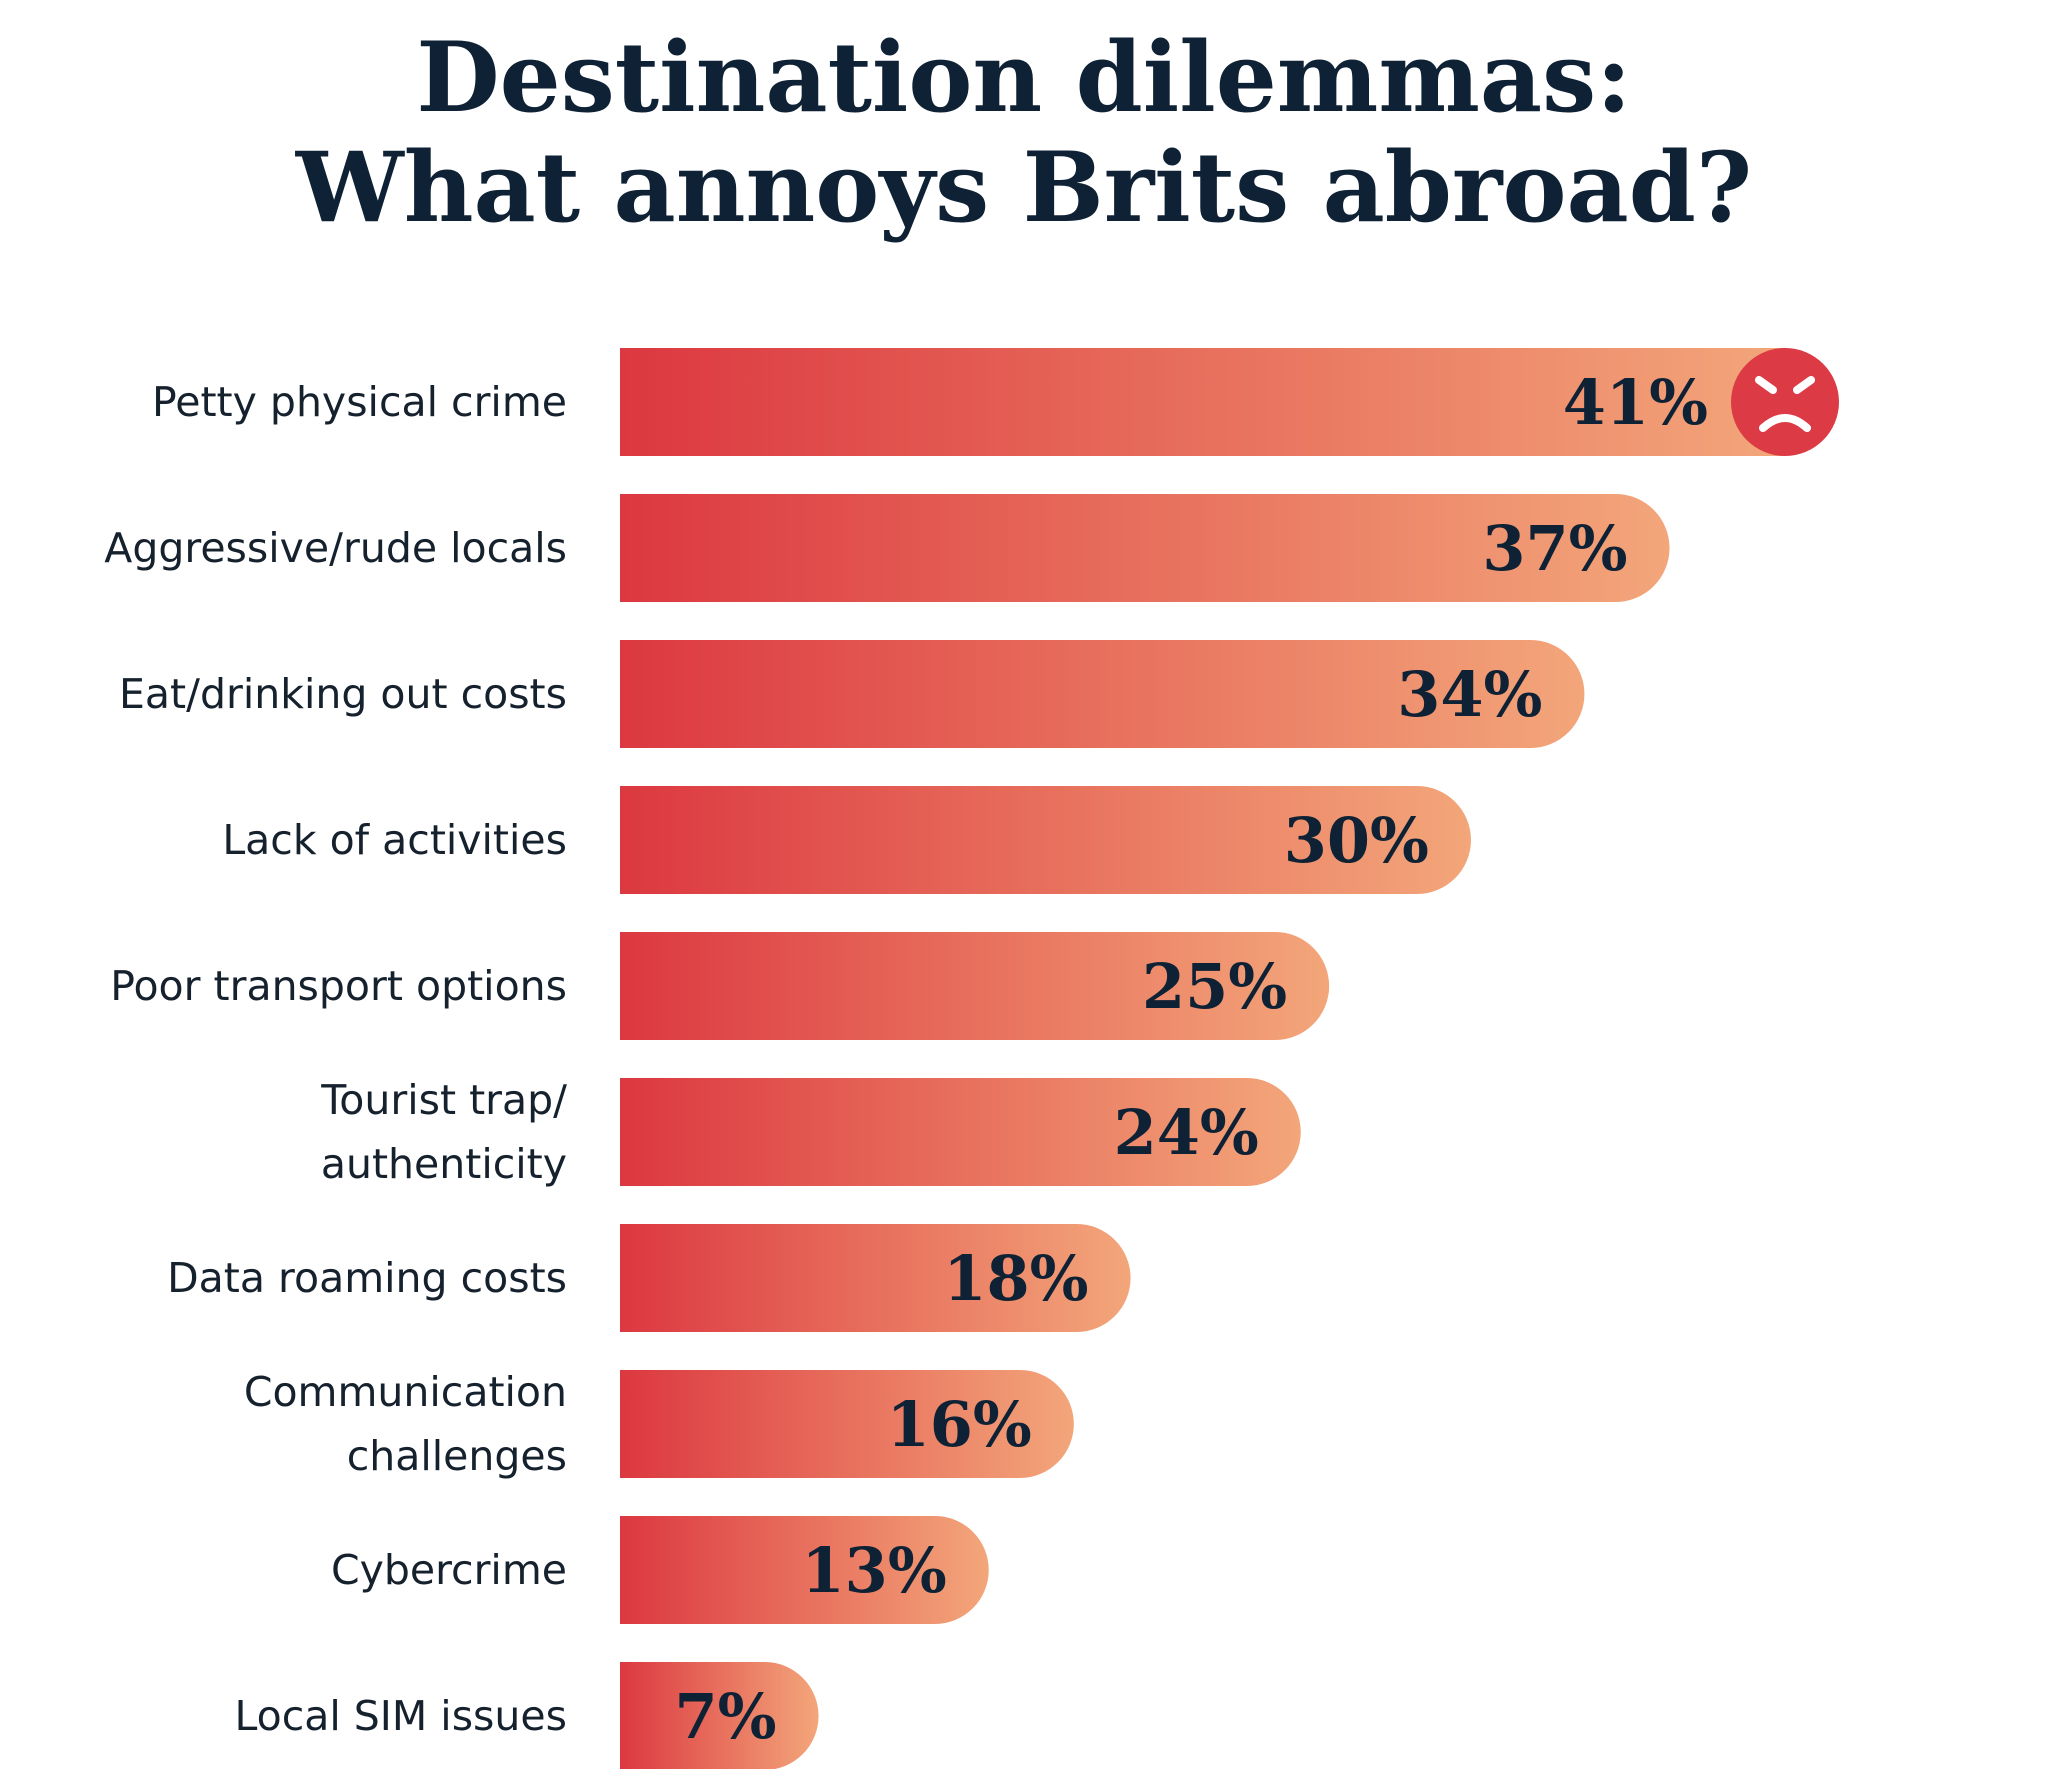  I want to click on bar-group: 30% Lack of activities, so click(846, 840).